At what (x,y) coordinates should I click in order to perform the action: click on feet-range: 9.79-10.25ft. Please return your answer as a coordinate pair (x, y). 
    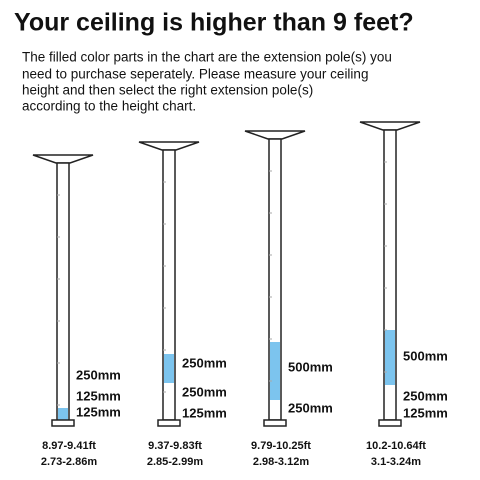
    Looking at the image, I should click on (281, 446).